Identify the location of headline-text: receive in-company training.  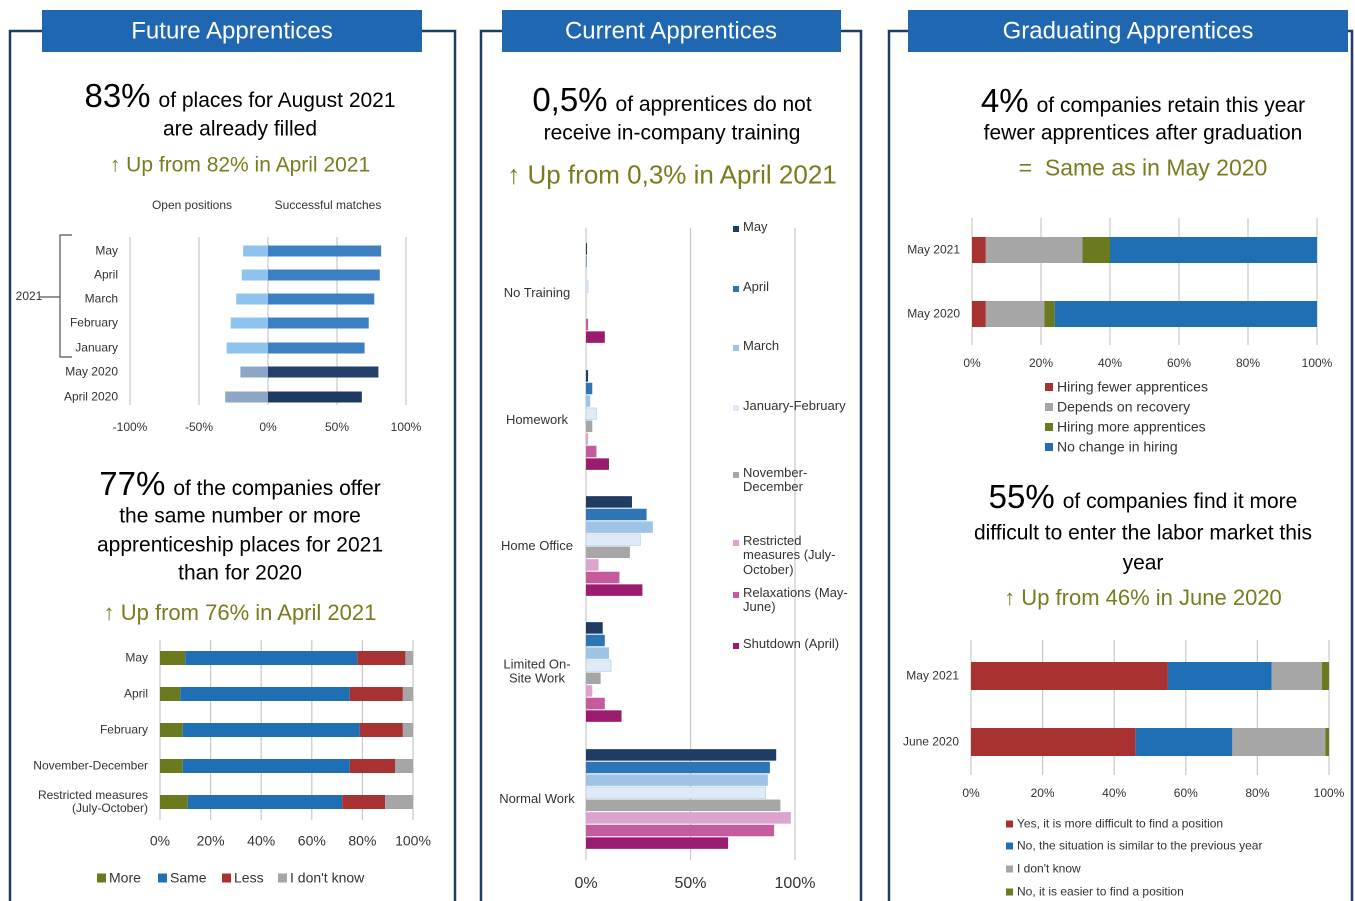
(672, 133).